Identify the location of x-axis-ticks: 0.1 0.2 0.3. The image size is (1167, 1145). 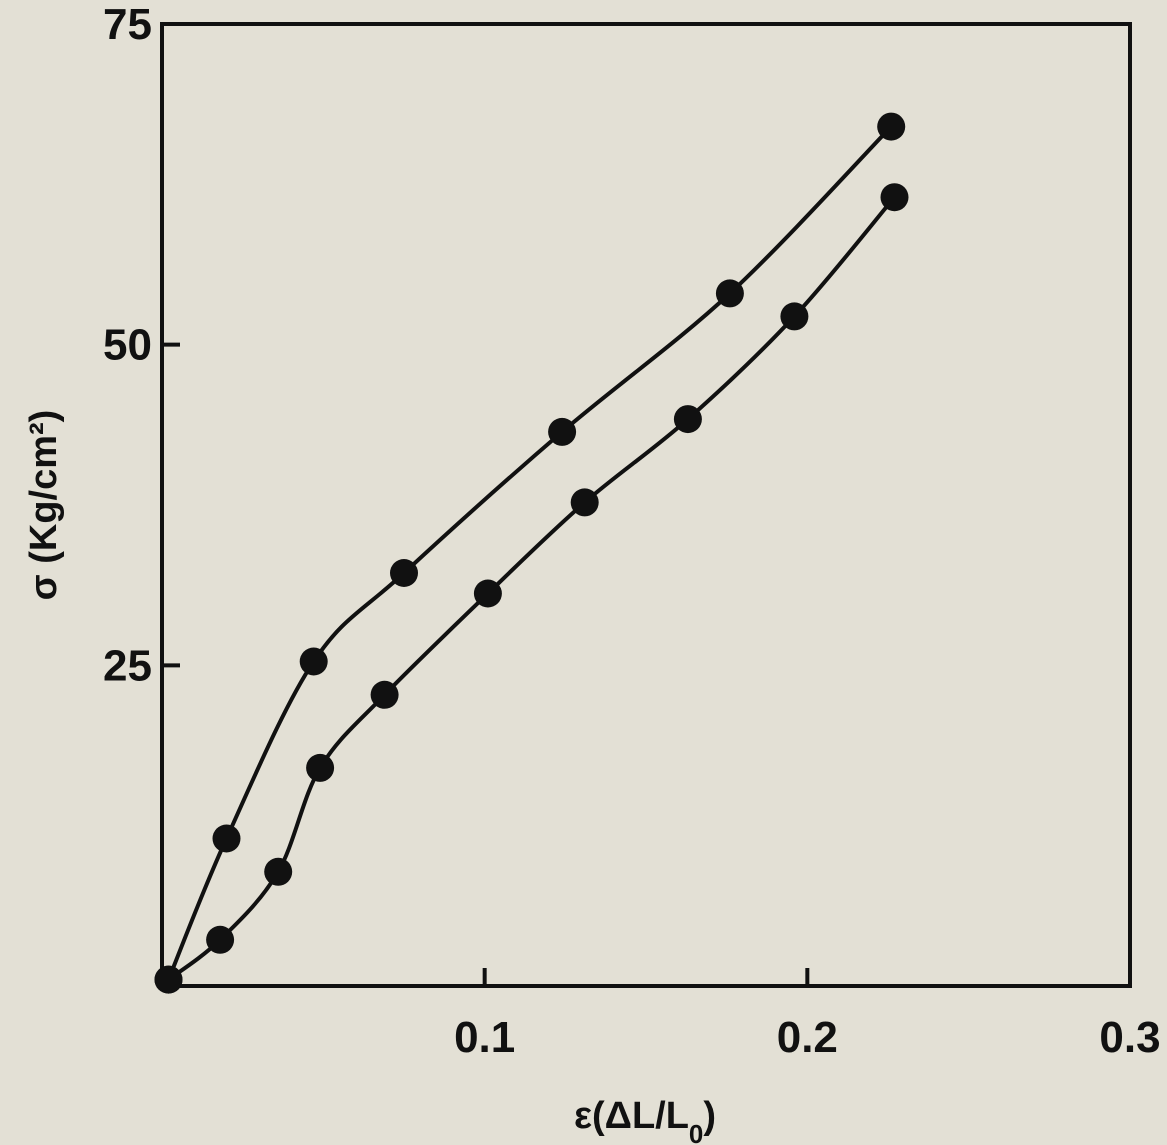
(807, 1015).